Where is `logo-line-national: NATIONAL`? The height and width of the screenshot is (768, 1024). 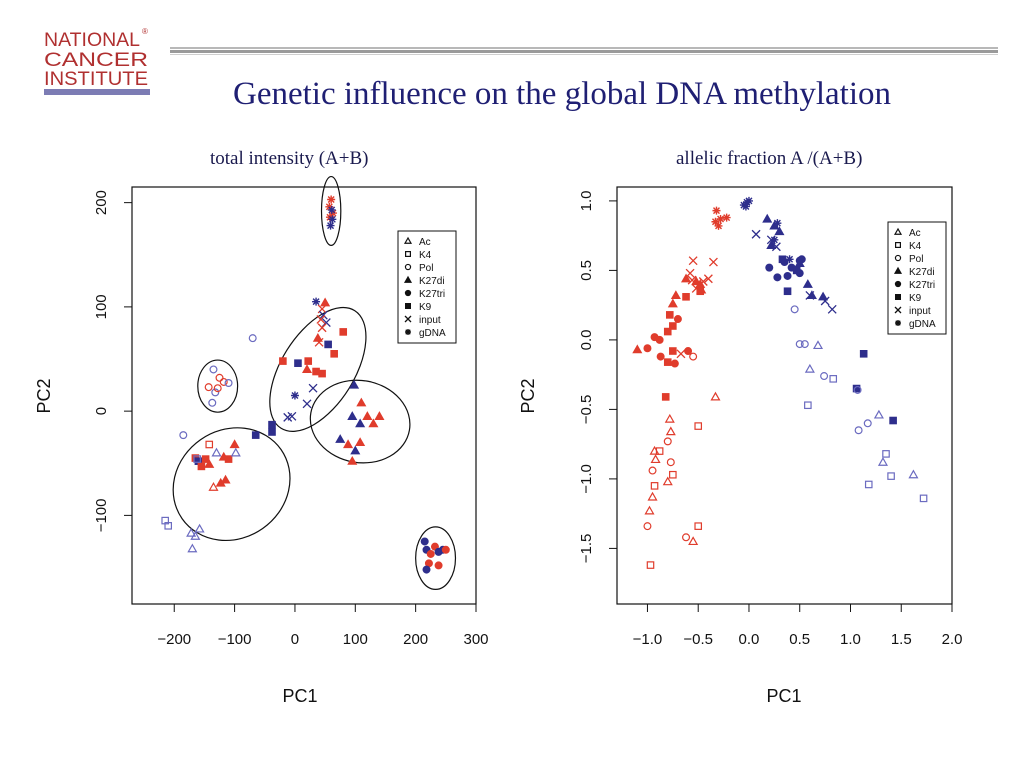
logo-line-national: NATIONAL is located at coordinates (92, 40).